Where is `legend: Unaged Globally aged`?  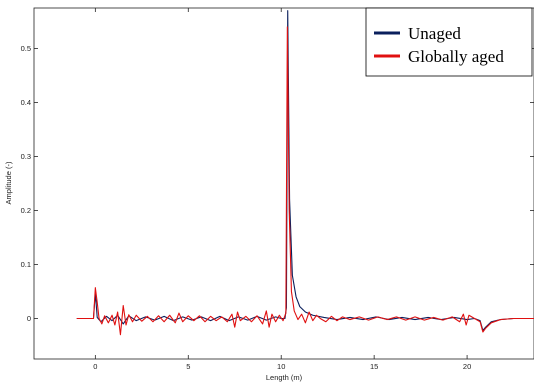
legend: Unaged Globally aged is located at coordinates (449, 42).